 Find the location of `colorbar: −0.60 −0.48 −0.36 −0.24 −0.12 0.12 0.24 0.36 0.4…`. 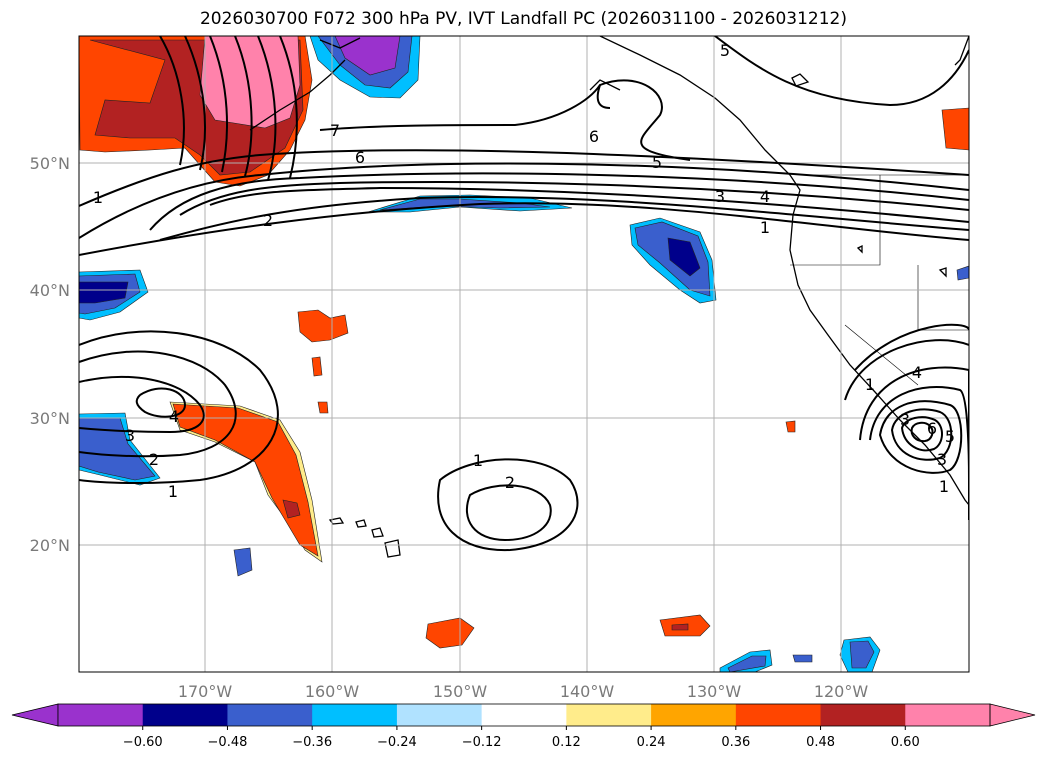

colorbar: −0.60 −0.48 −0.36 −0.24 −0.12 0.12 0.24 0.36 0.4… is located at coordinates (523, 726).